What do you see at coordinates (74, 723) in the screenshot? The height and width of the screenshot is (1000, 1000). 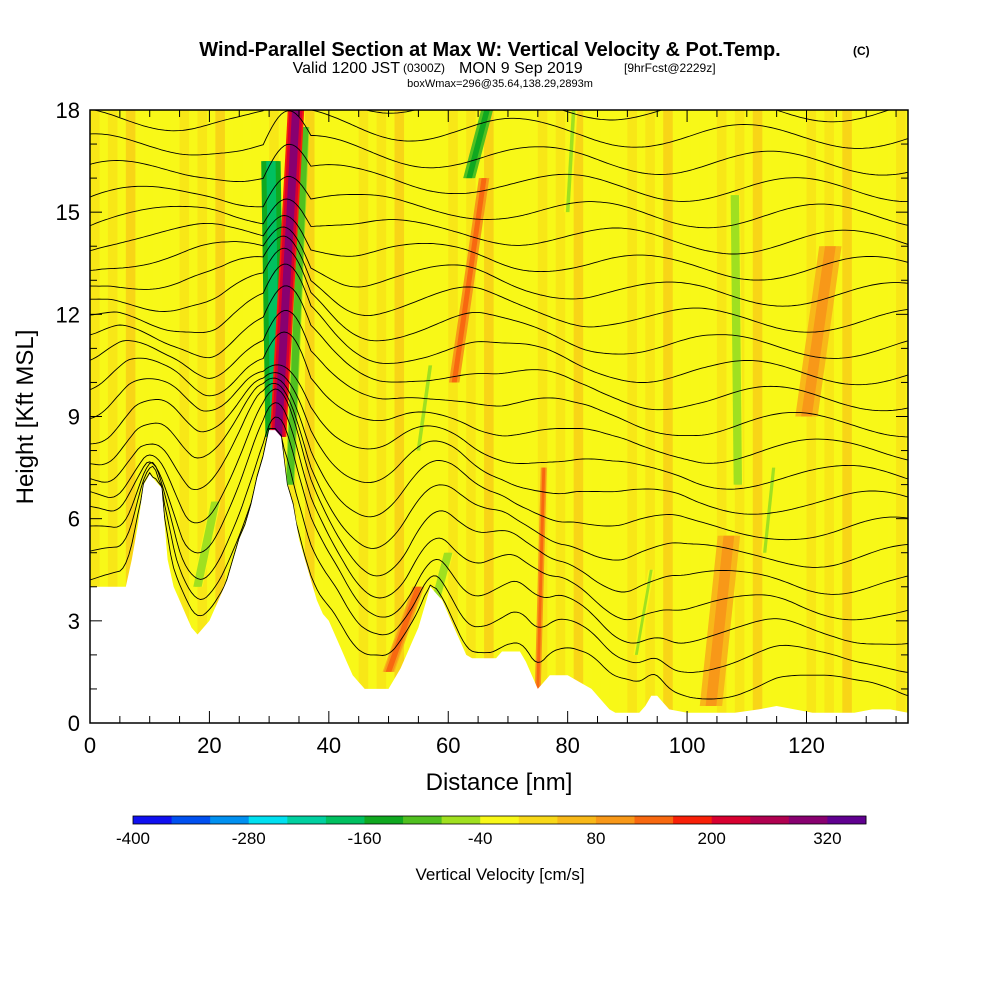 I see `y-tick-label: 0` at bounding box center [74, 723].